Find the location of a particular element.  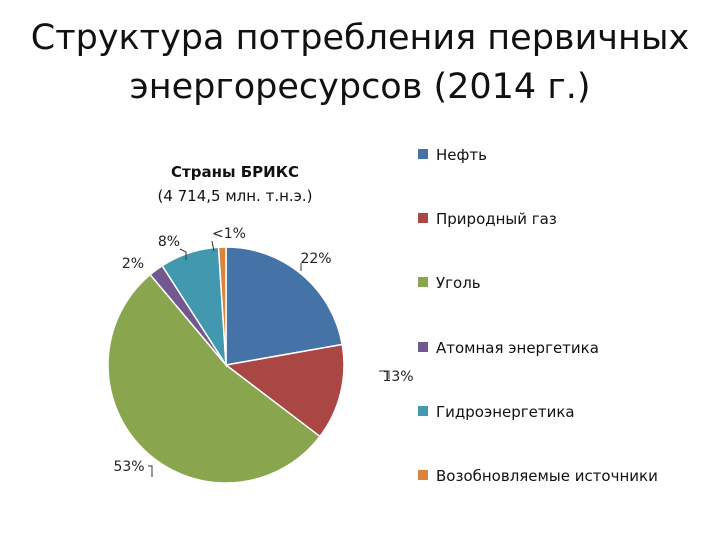

legend-item-2: Природный газ is located at coordinates (487, 219).